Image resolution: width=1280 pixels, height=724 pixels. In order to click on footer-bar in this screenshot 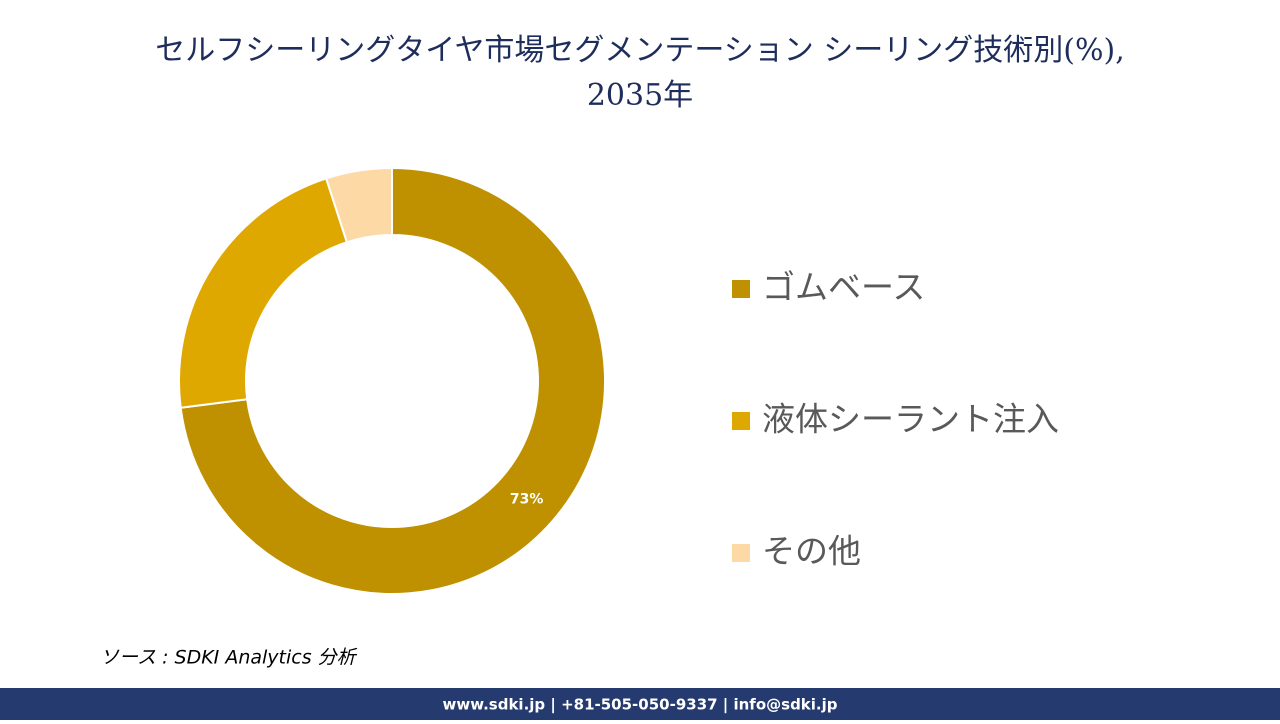, I will do `click(640, 704)`.